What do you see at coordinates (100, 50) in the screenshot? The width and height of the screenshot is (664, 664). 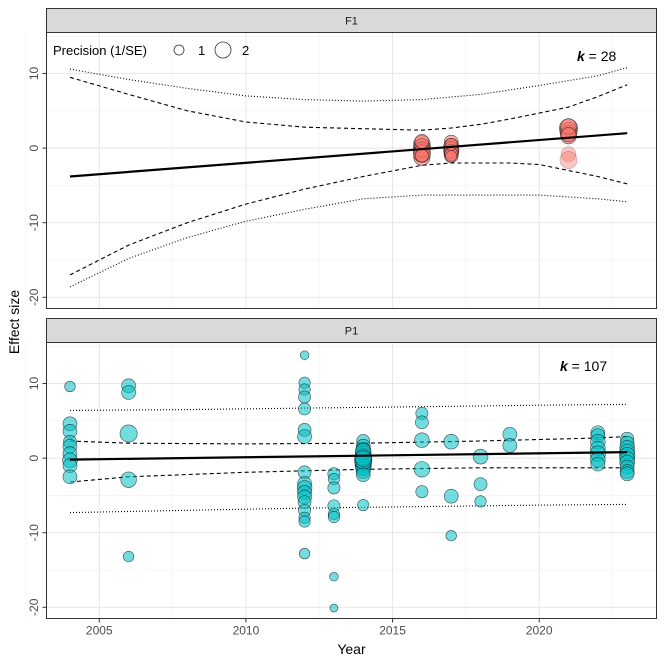 I see `legend-title: Precision (1/SE)` at bounding box center [100, 50].